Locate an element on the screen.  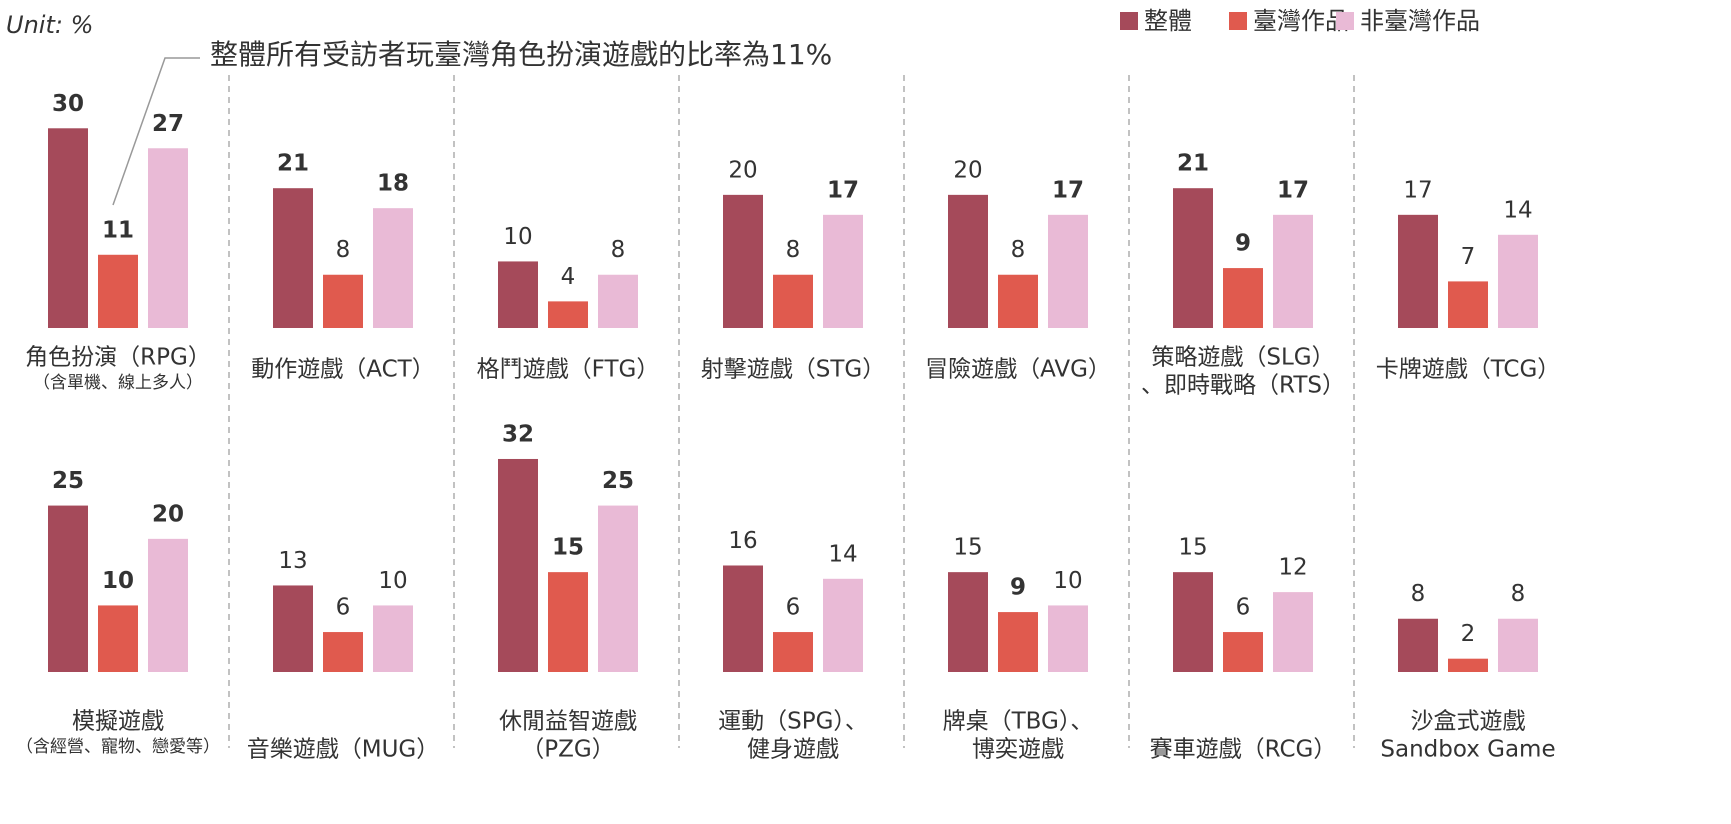
value-label: 16 is located at coordinates (742, 541).